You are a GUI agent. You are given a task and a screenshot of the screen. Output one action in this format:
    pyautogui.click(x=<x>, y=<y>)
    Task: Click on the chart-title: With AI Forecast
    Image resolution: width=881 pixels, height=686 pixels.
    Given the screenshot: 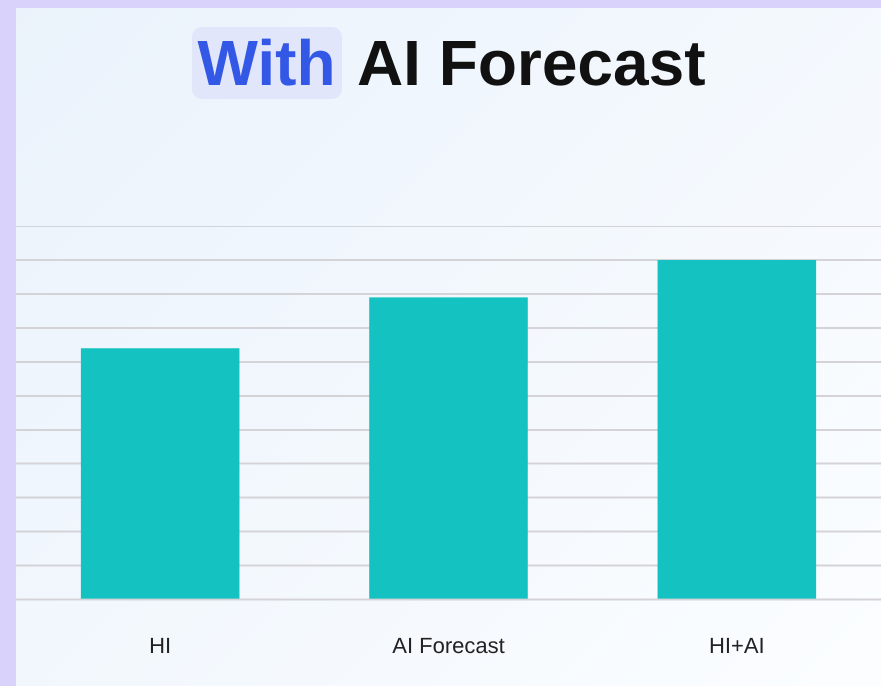 What is the action you would take?
    pyautogui.click(x=451, y=63)
    